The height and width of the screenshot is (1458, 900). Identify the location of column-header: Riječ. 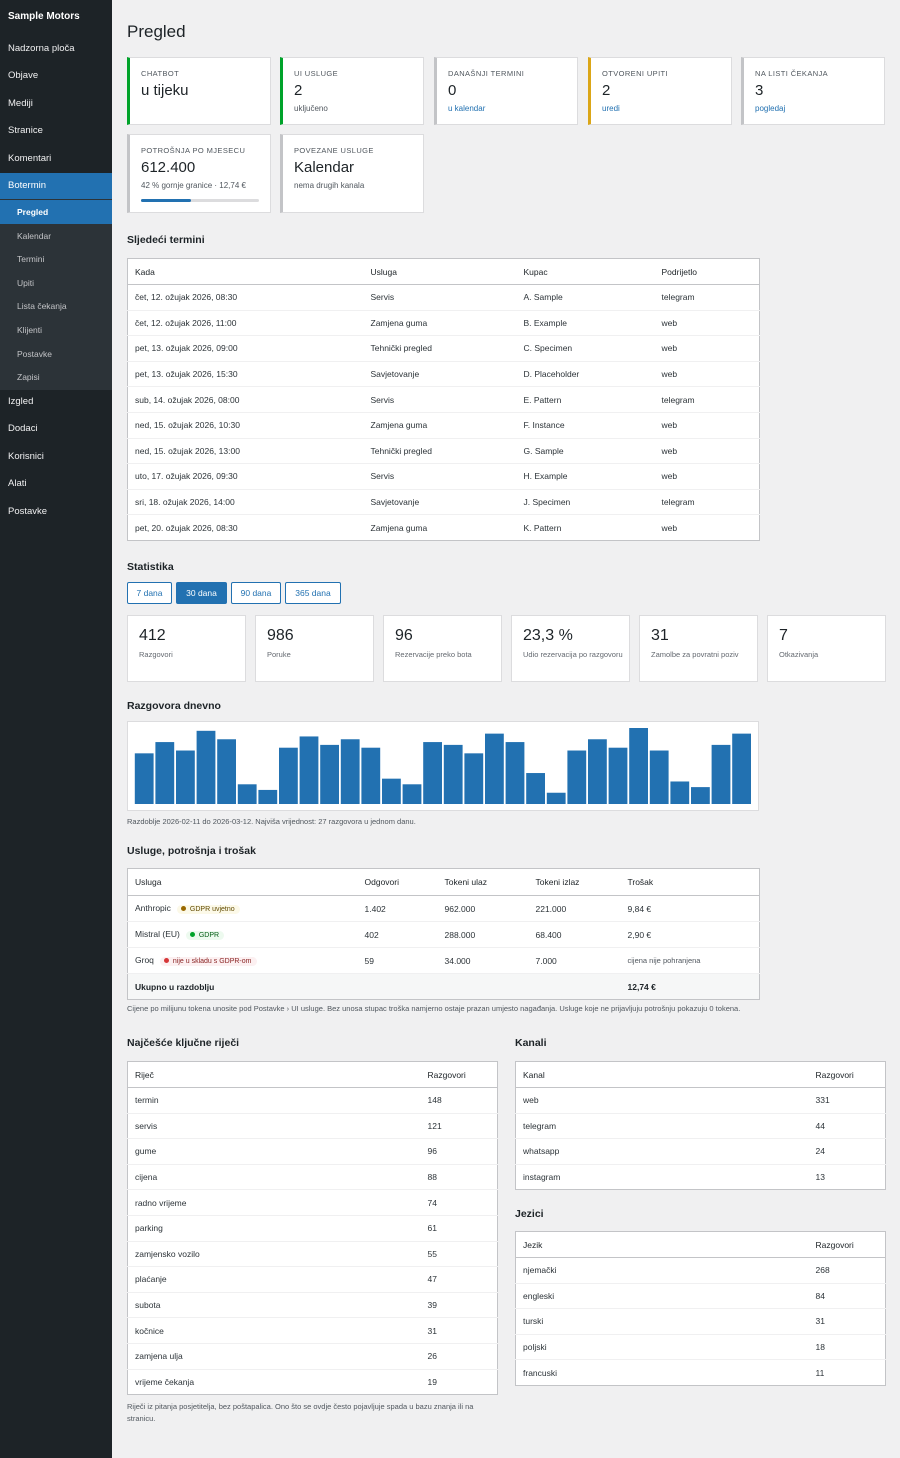
(274, 1074).